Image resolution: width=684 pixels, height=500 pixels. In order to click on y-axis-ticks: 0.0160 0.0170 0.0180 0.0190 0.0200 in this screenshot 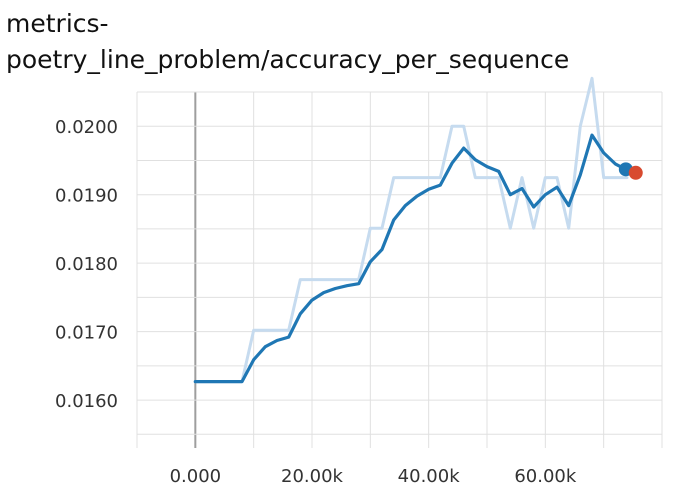, I will do `click(86, 264)`.